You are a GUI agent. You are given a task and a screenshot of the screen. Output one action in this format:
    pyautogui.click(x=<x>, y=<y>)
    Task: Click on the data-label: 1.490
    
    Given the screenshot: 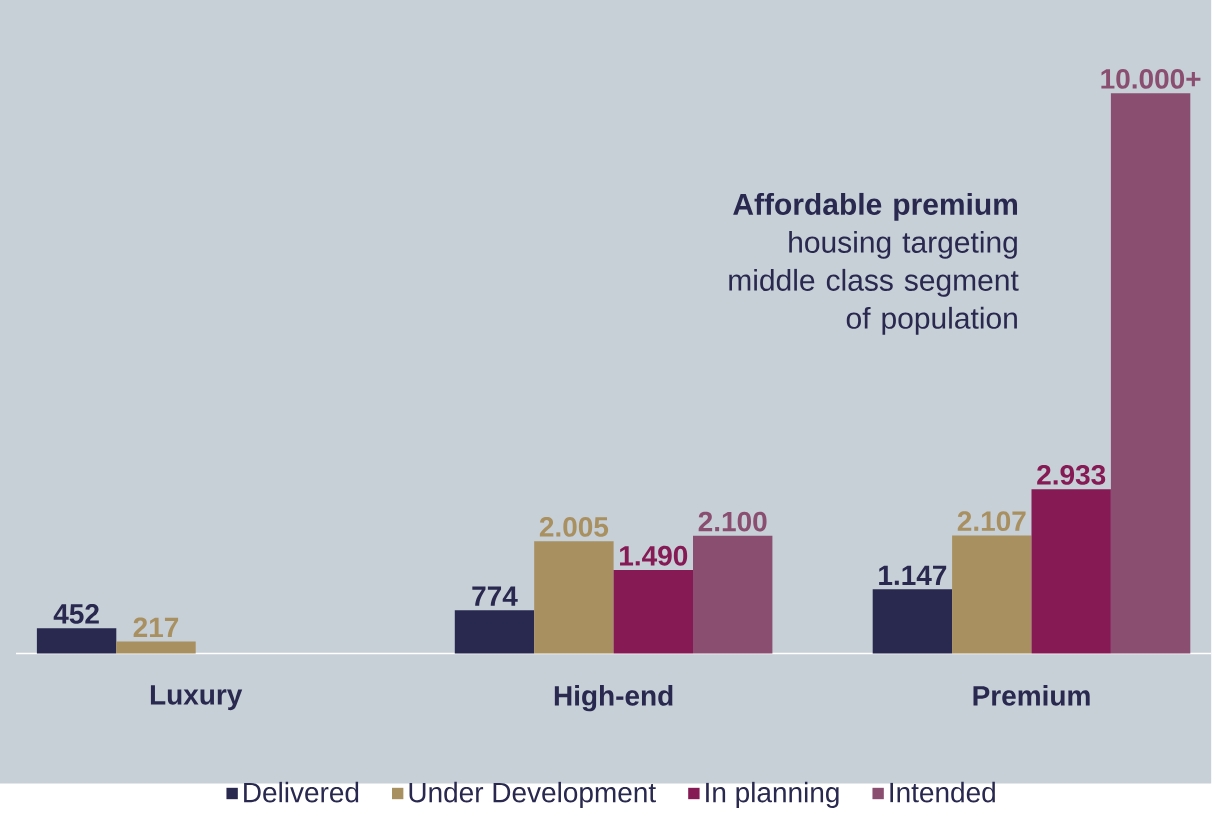 What is the action you would take?
    pyautogui.click(x=654, y=555)
    